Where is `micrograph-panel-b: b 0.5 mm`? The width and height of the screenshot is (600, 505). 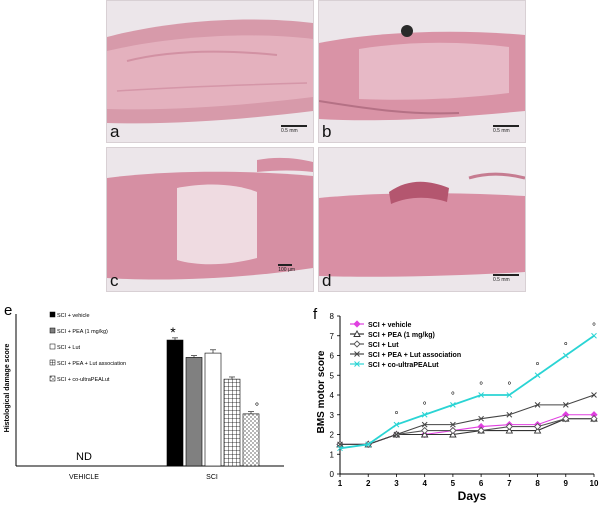 micrograph-panel-b: b 0.5 mm is located at coordinates (422, 71).